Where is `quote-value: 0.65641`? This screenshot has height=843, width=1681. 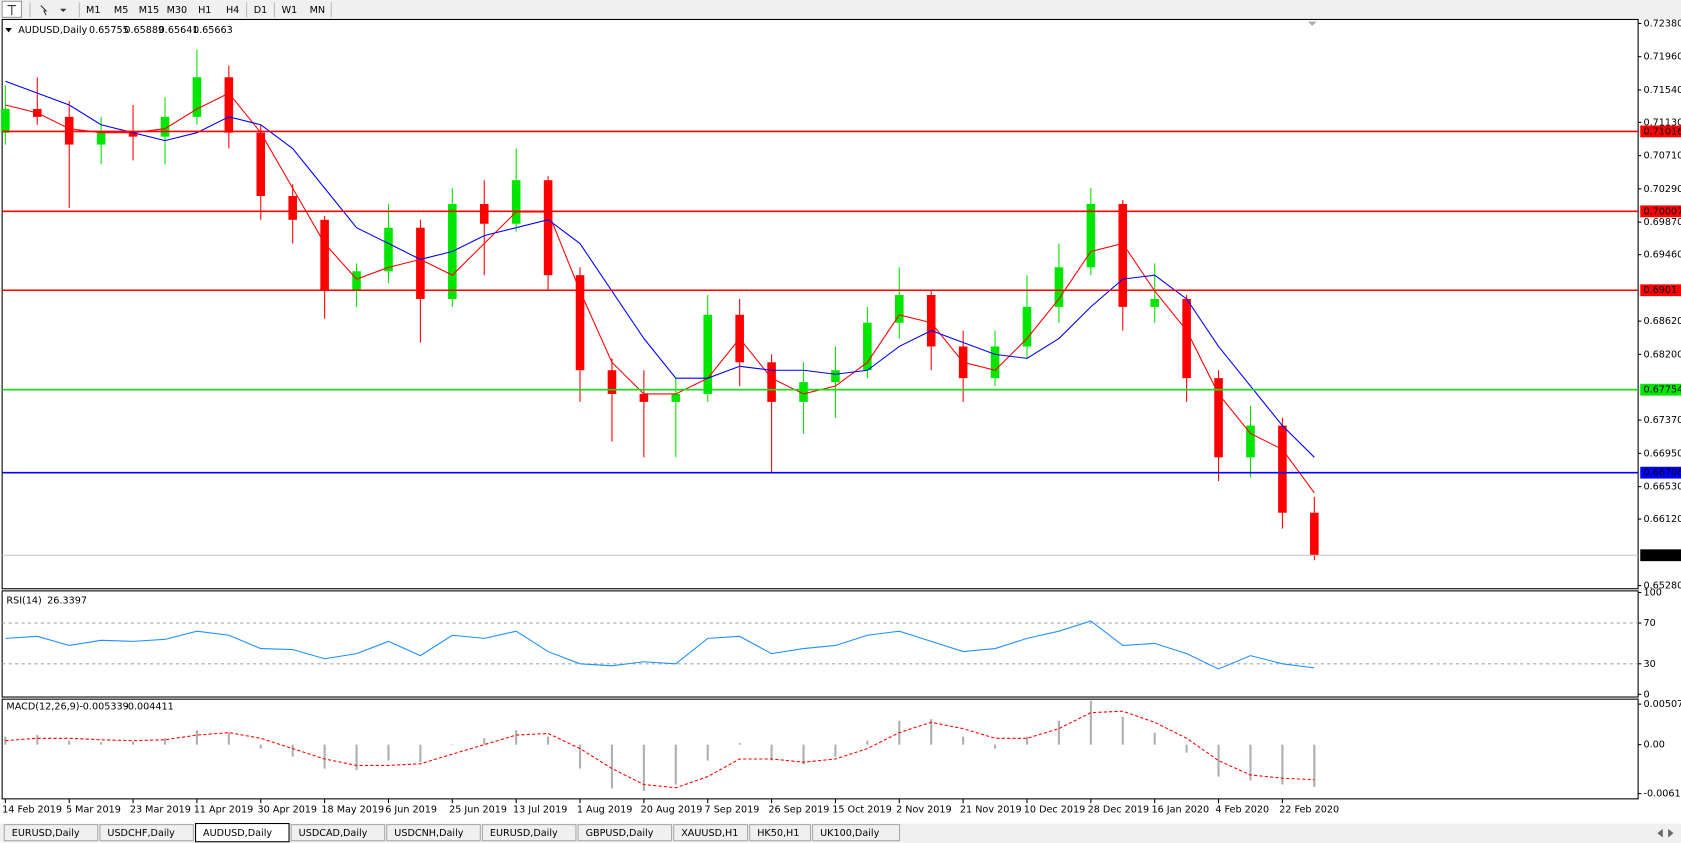 quote-value: 0.65641 is located at coordinates (179, 30).